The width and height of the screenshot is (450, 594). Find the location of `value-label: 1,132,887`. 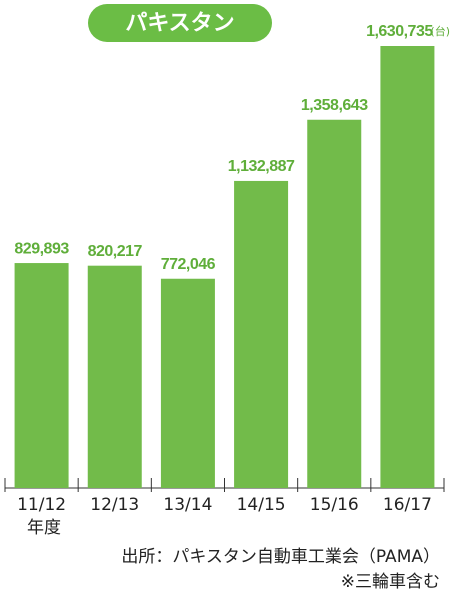

value-label: 1,132,887 is located at coordinates (261, 166).